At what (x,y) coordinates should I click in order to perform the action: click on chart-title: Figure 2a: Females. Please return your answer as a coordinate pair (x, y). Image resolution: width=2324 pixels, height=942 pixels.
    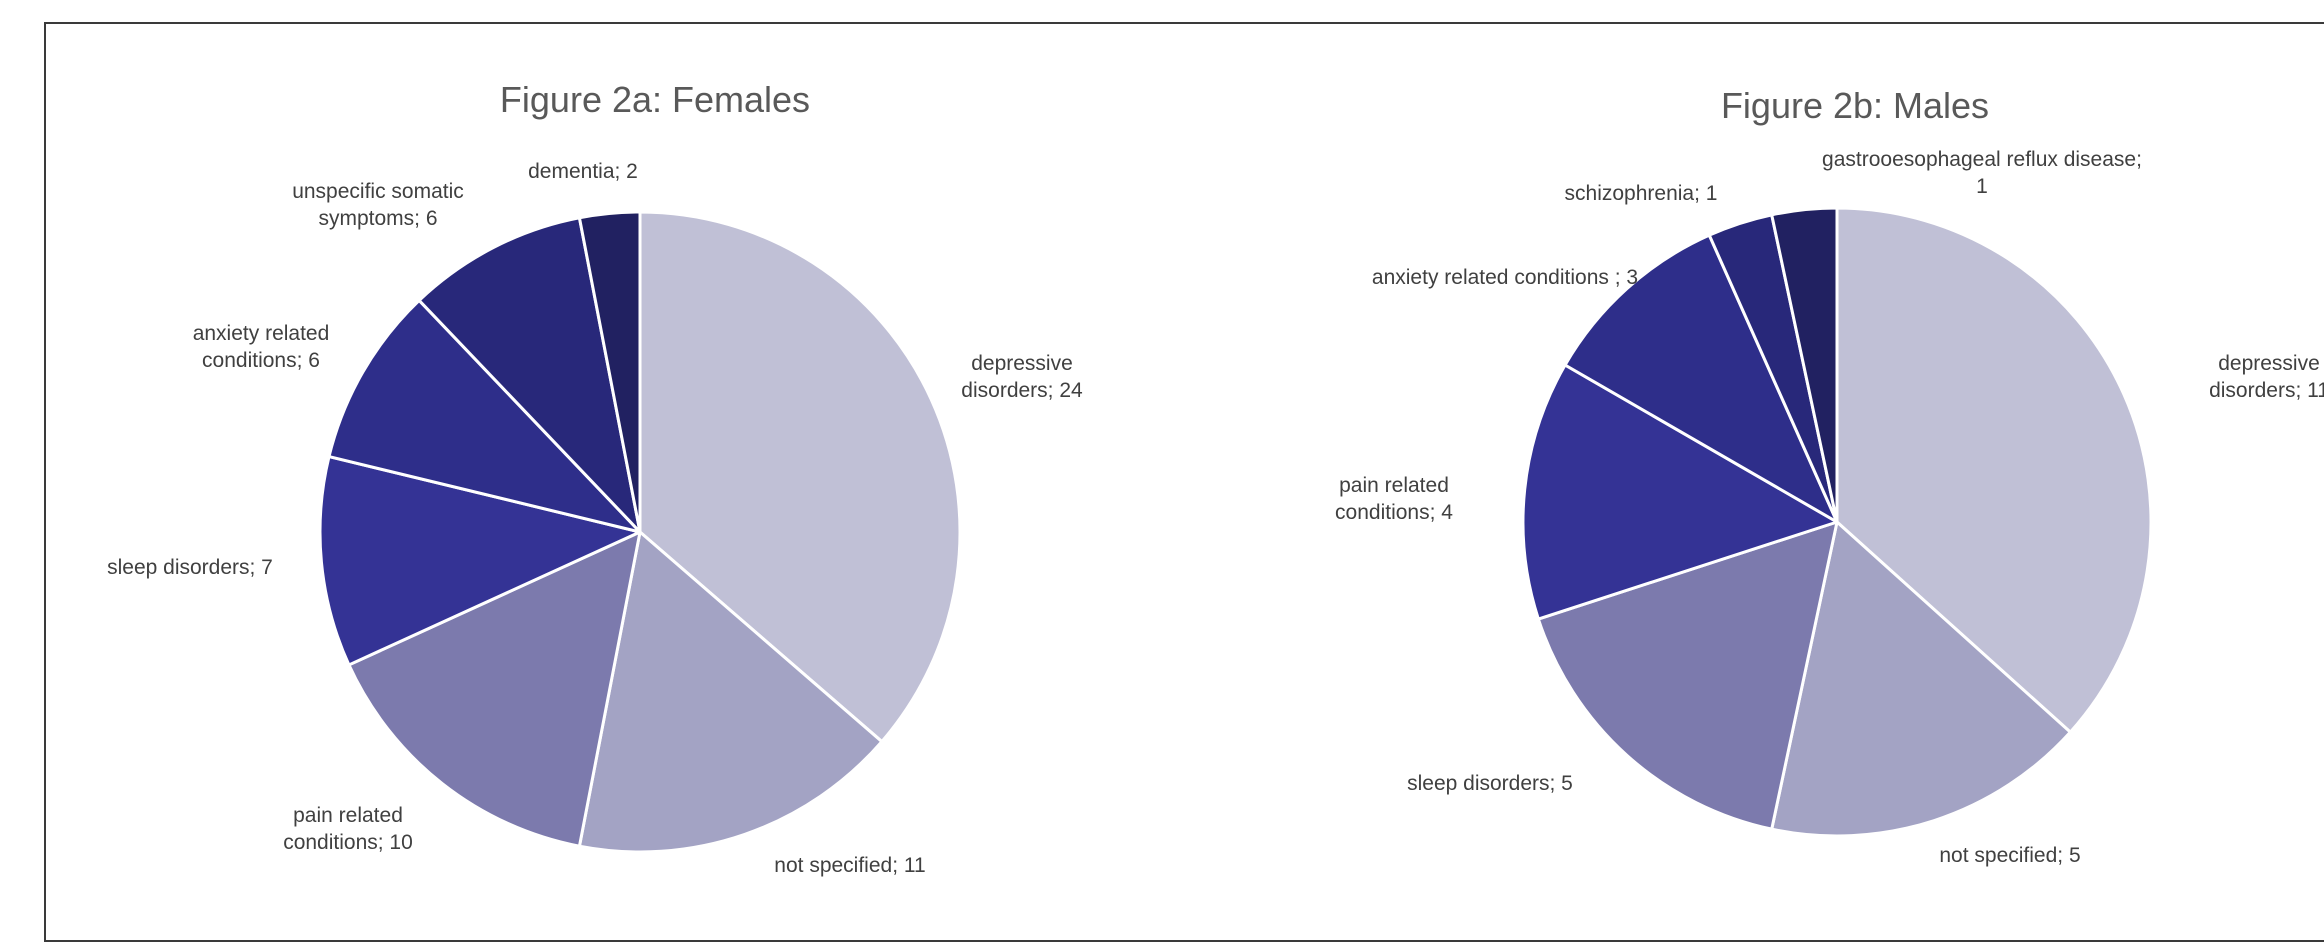
    Looking at the image, I should click on (655, 99).